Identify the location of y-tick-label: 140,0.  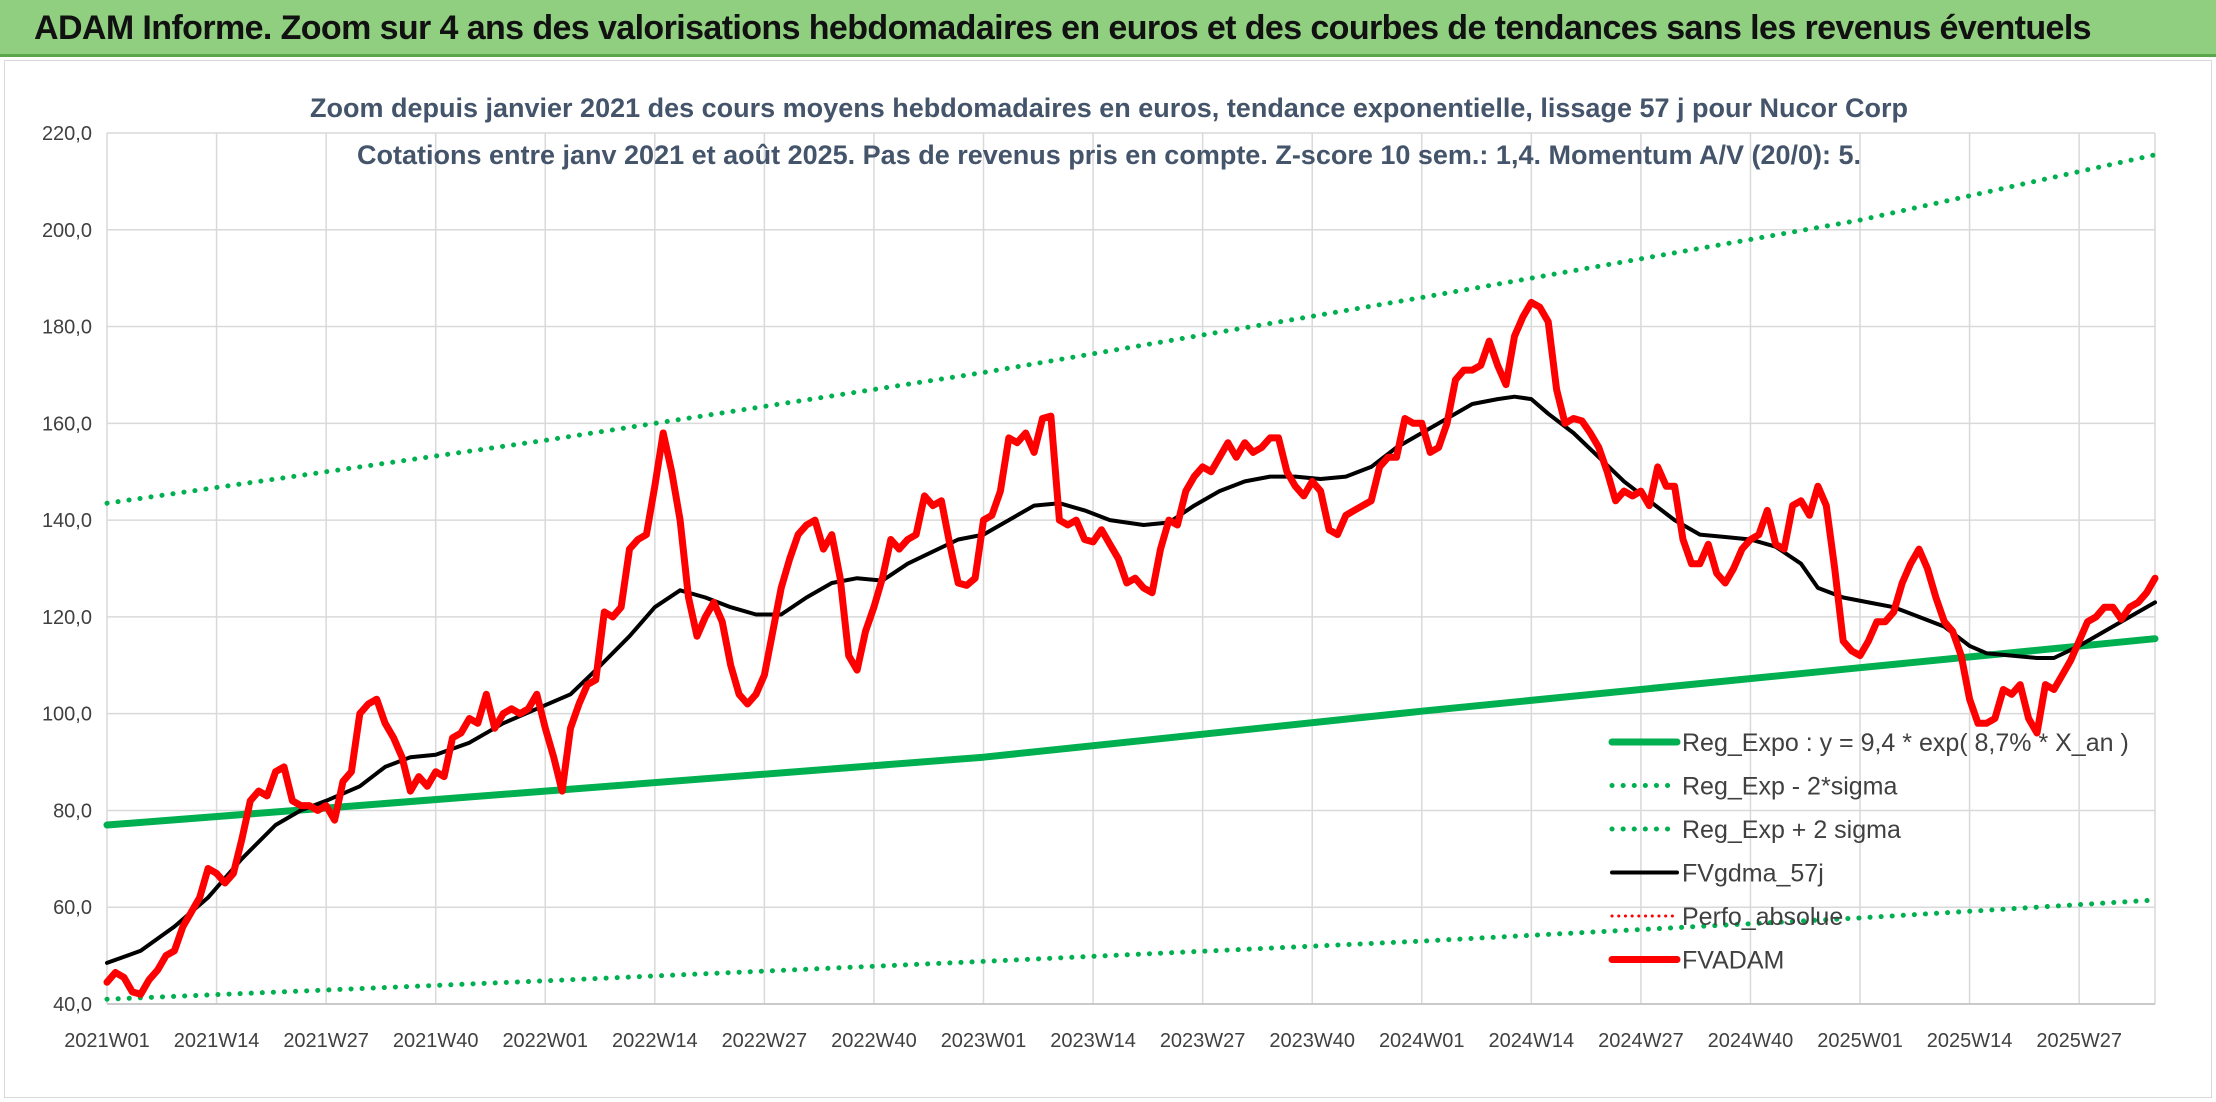
(67, 521).